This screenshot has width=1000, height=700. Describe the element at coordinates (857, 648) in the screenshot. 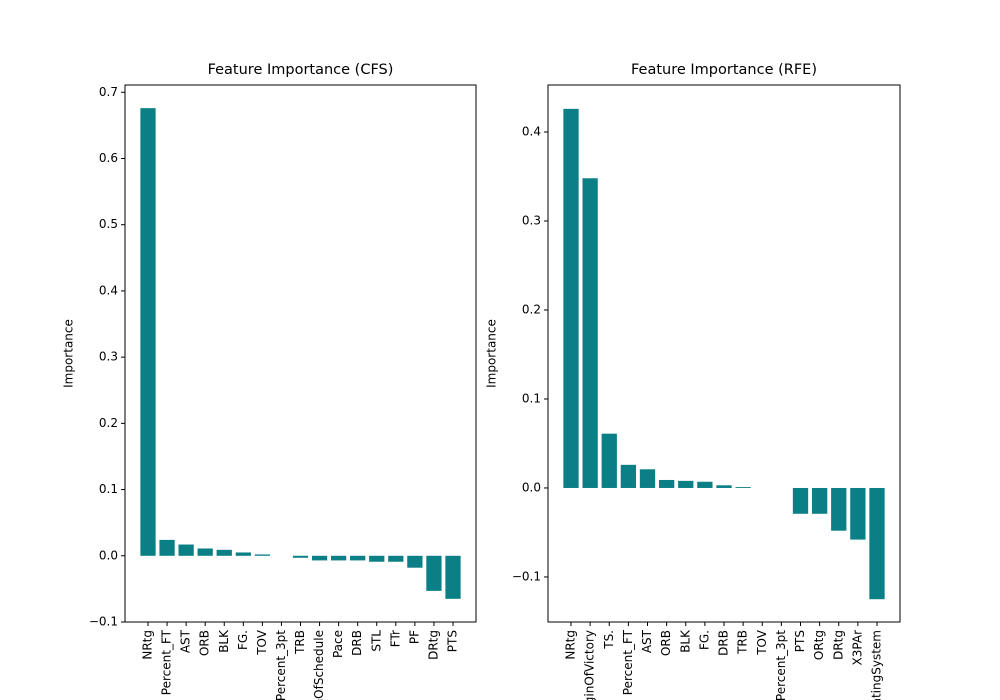

I see `x-tick-label: X3PAr` at that location.